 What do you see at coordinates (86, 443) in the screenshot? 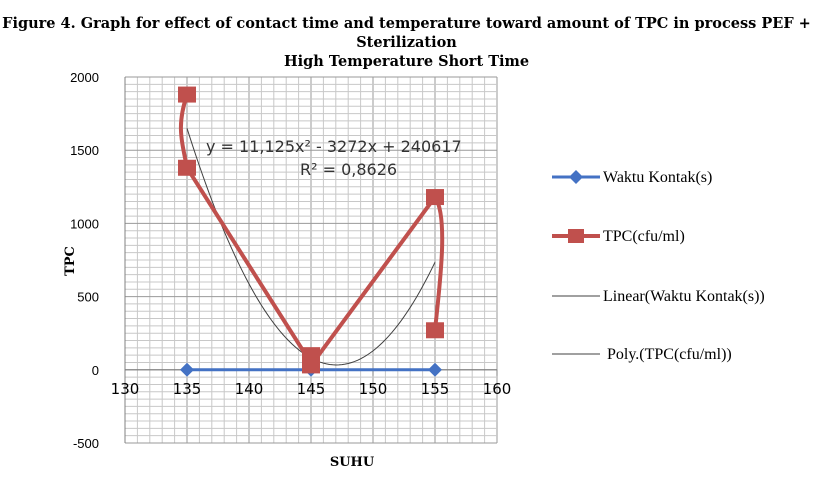
I see `y-tick-label: -500` at bounding box center [86, 443].